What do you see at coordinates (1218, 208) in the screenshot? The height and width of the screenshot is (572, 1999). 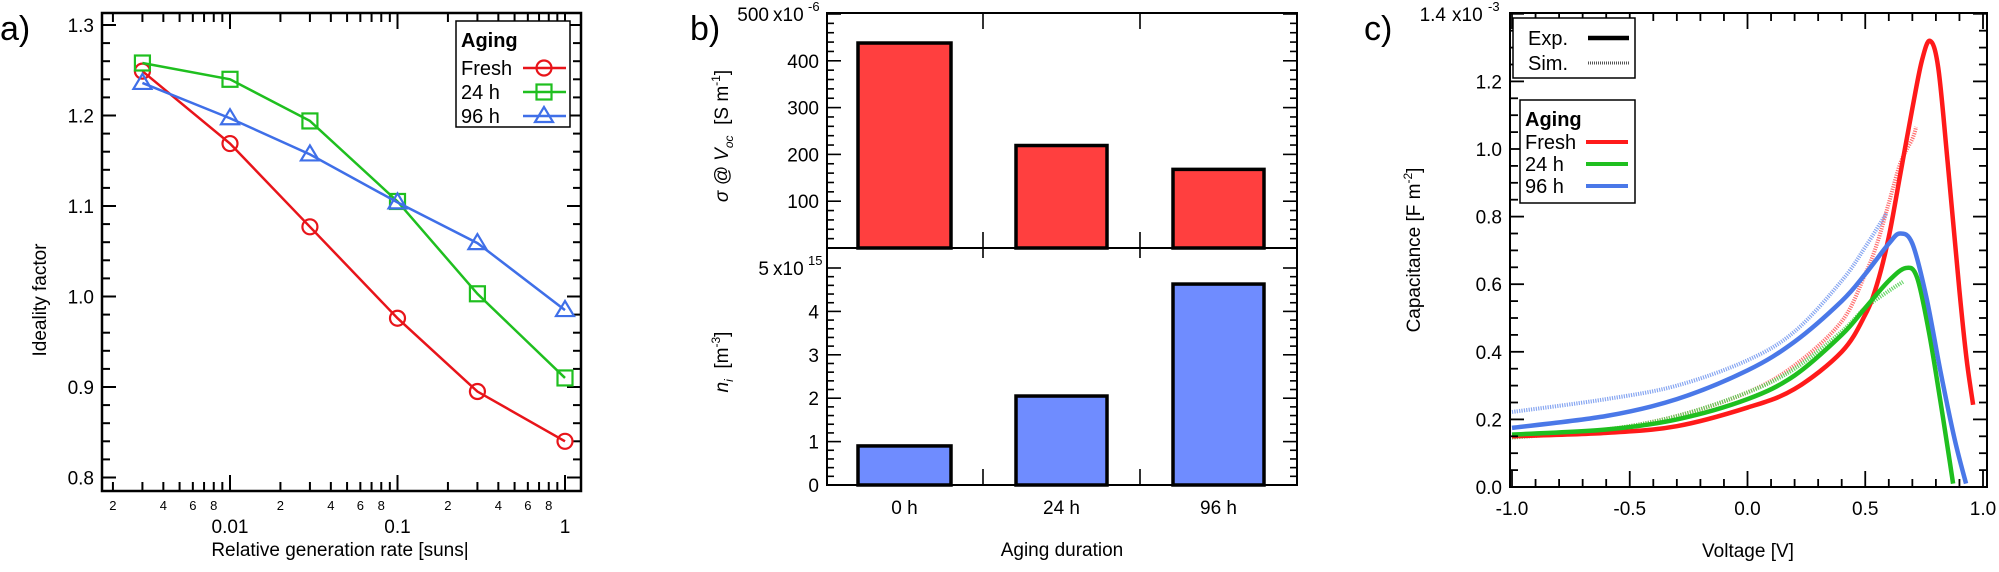 I see `bar-conductivity-96h` at bounding box center [1218, 208].